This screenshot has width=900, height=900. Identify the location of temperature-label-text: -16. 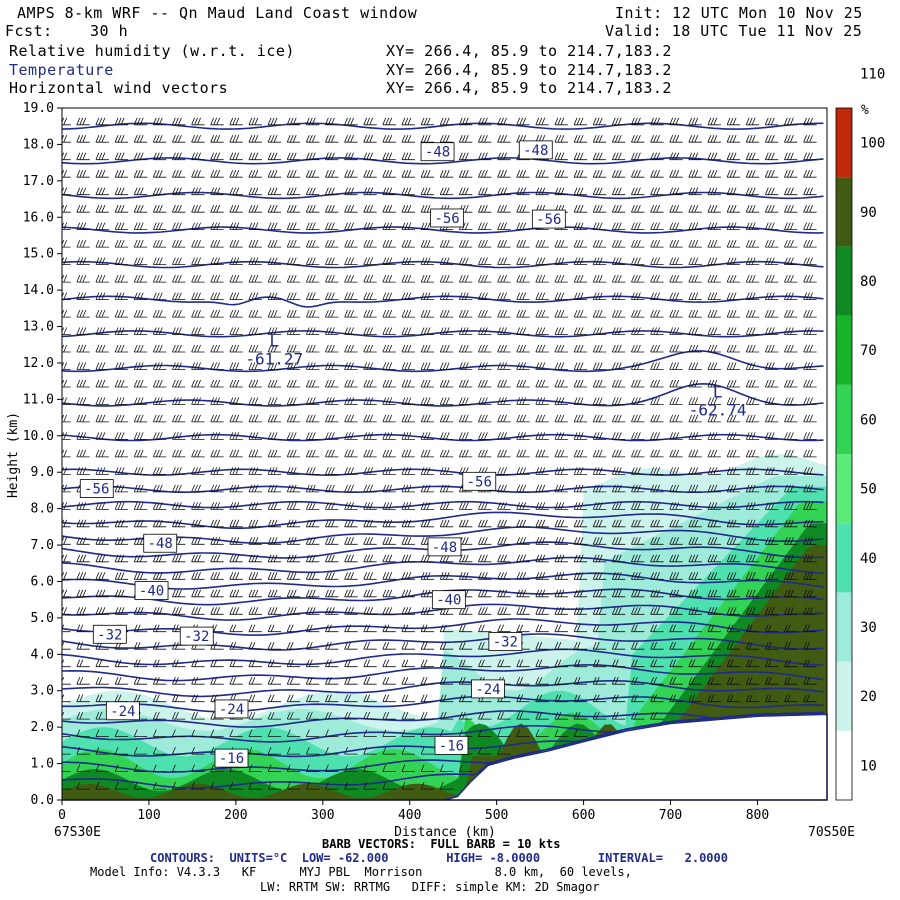
(451, 746).